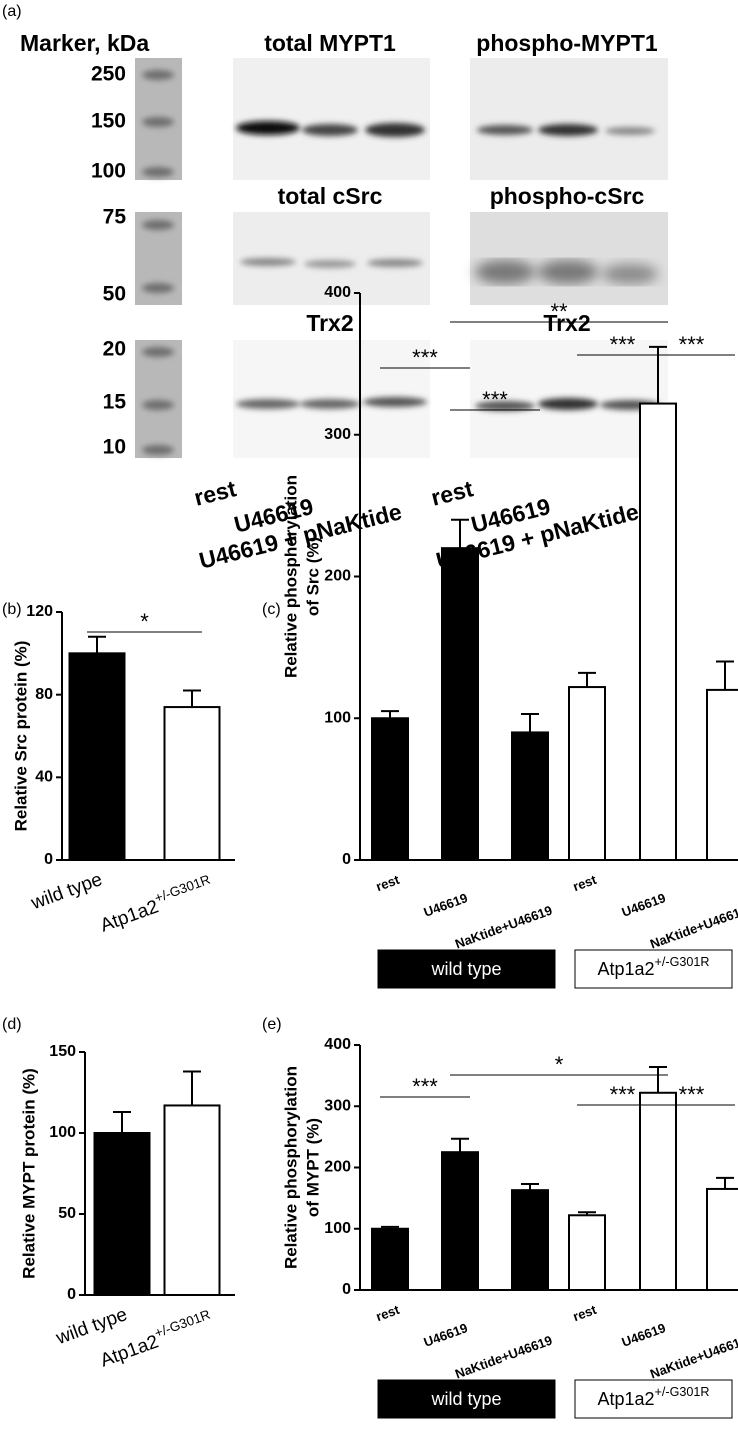 The height and width of the screenshot is (1445, 738). Describe the element at coordinates (337, 1167) in the screenshot. I see `y-tick-label: 200` at that location.